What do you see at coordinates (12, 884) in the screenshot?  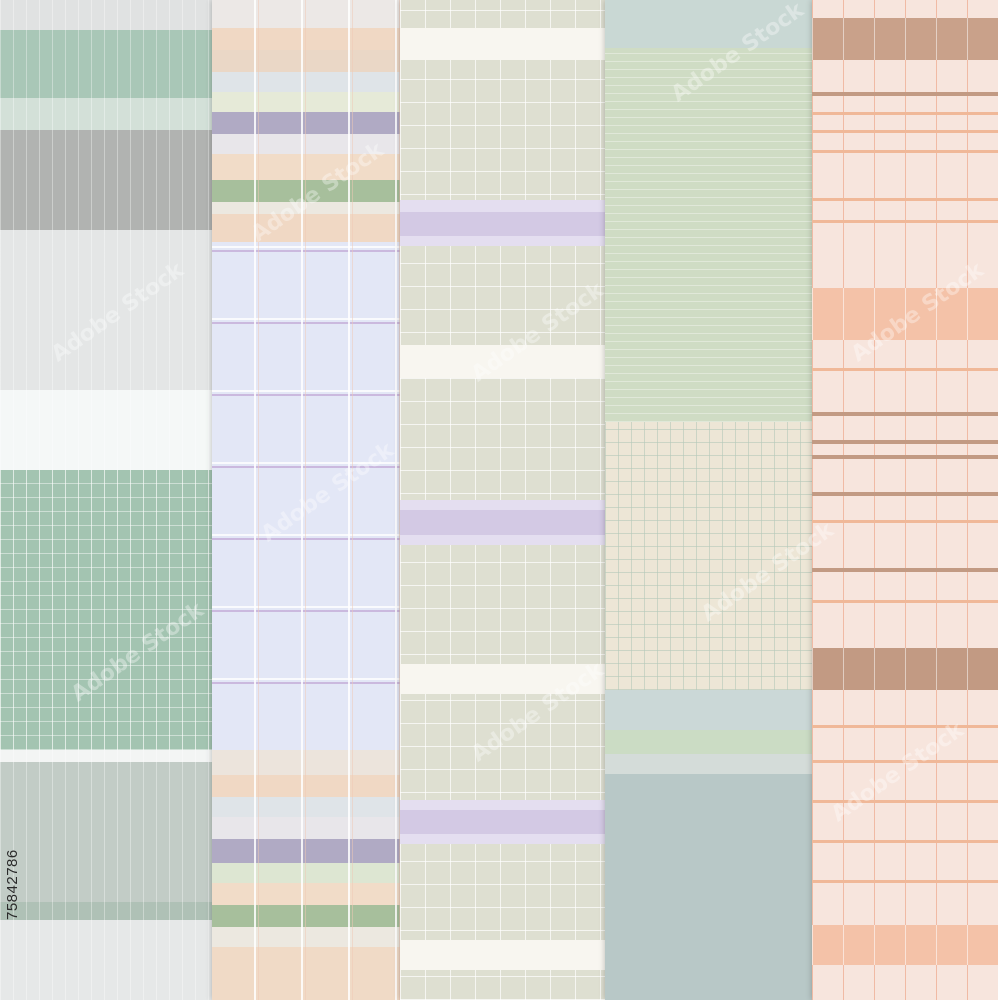 I see `stock-id-label: 75842786` at bounding box center [12, 884].